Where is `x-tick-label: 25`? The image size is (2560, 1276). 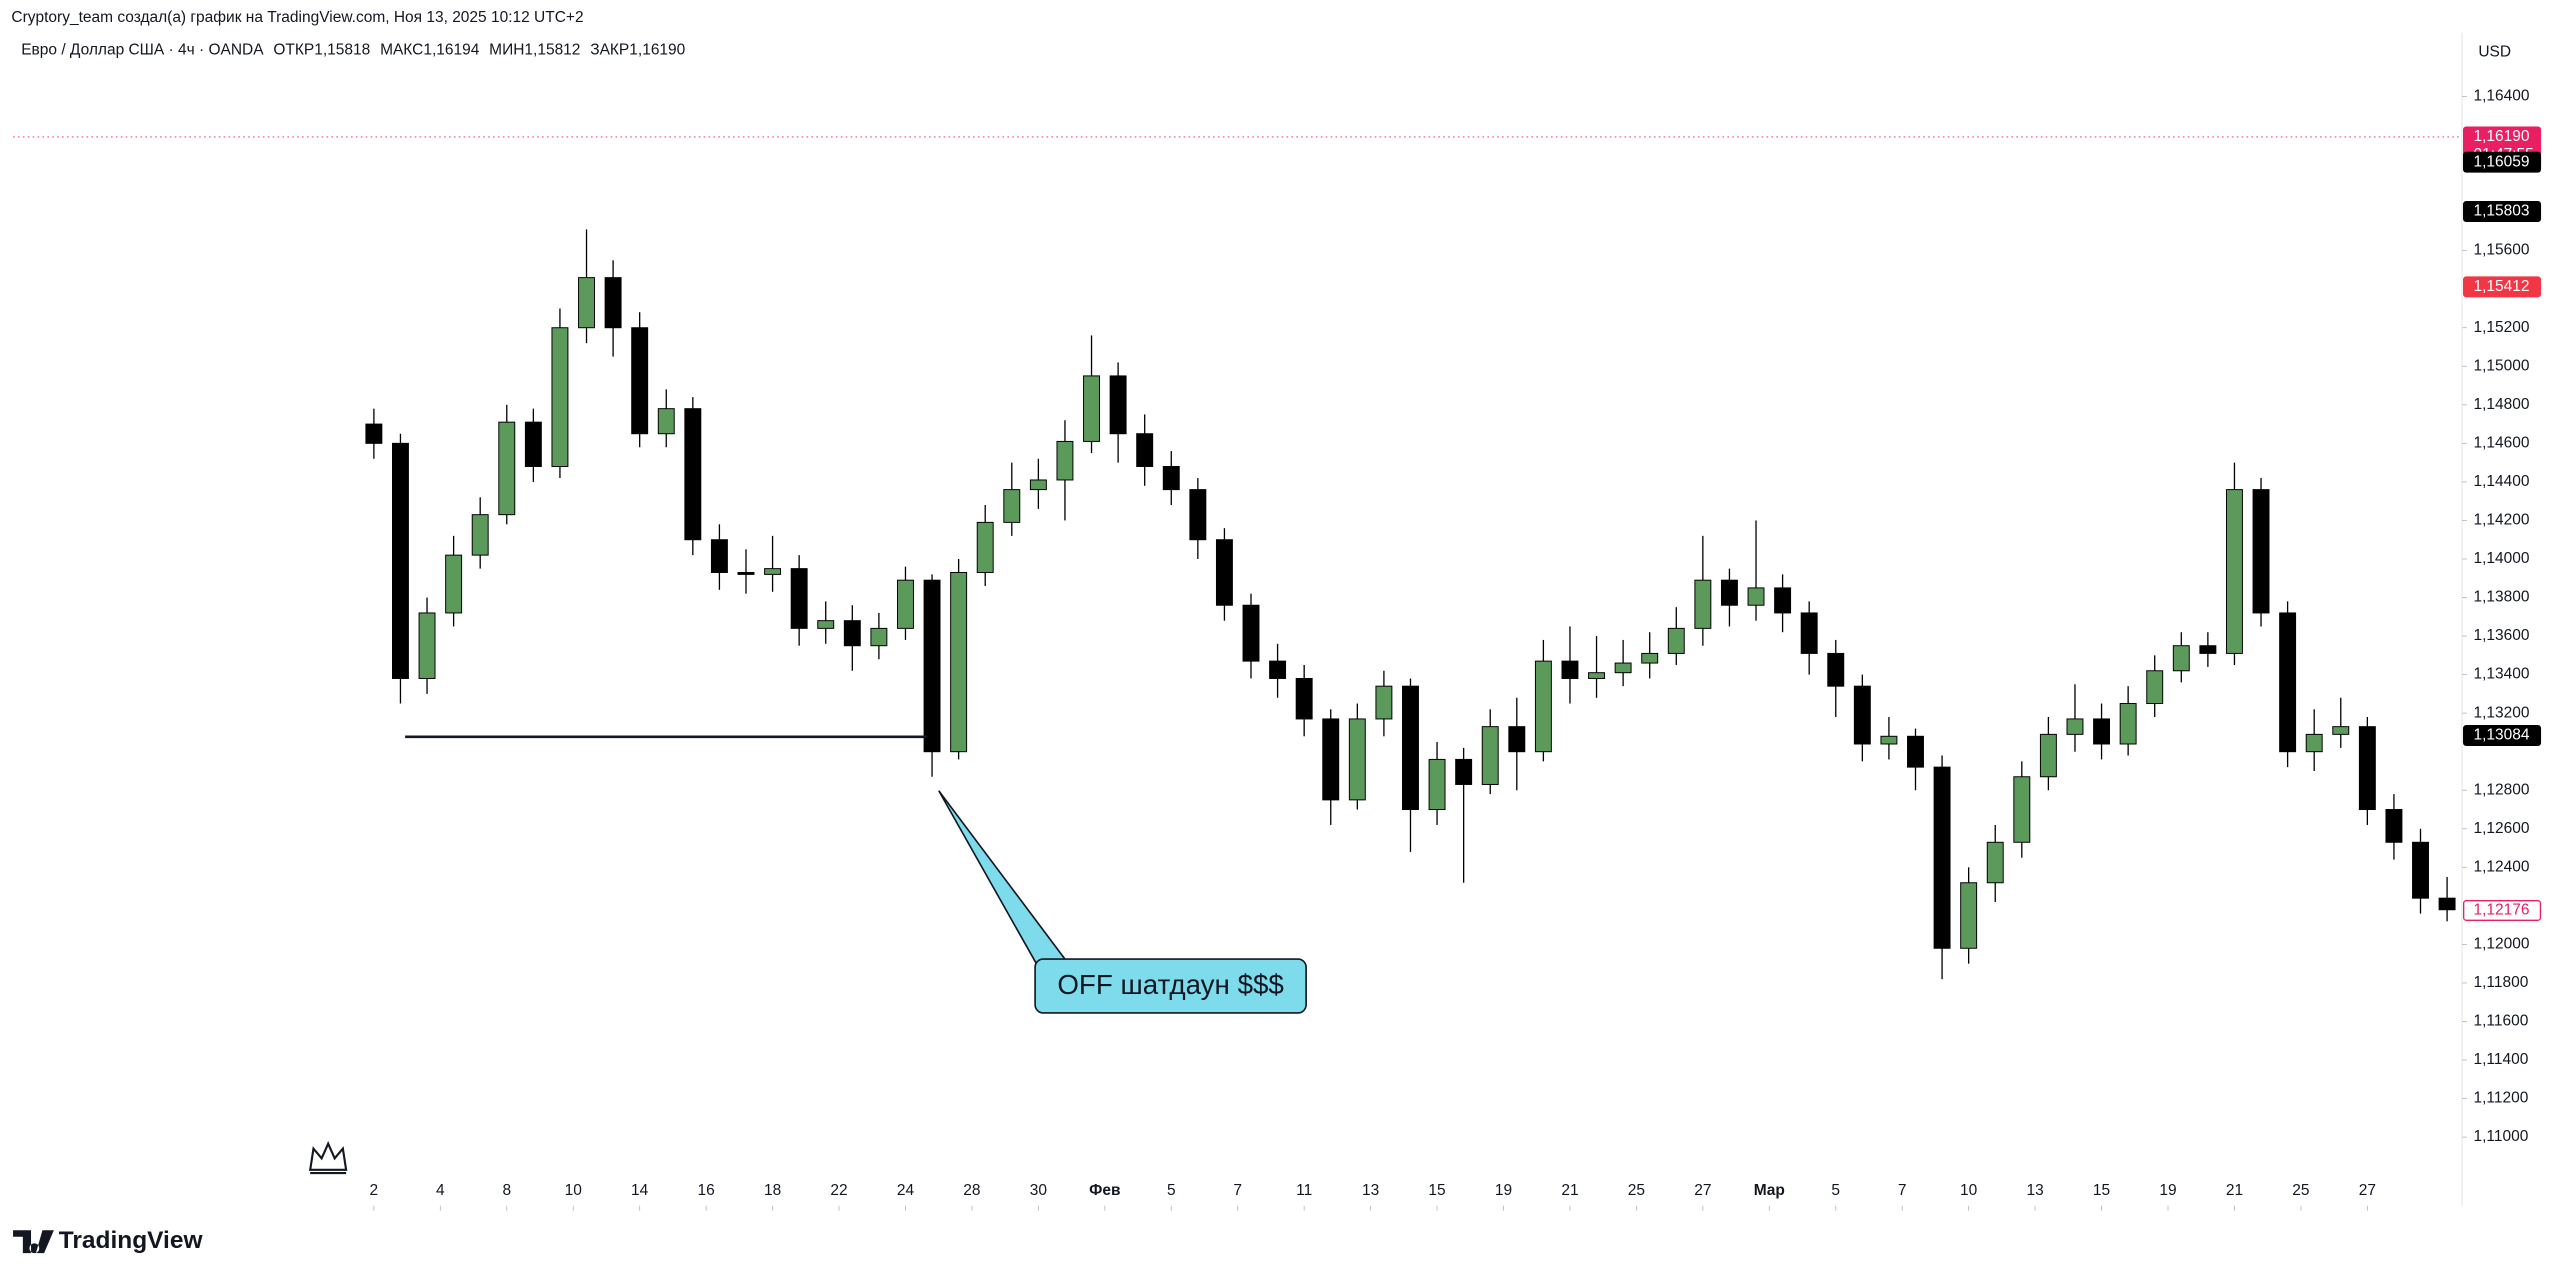 x-tick-label: 25 is located at coordinates (2300, 1190).